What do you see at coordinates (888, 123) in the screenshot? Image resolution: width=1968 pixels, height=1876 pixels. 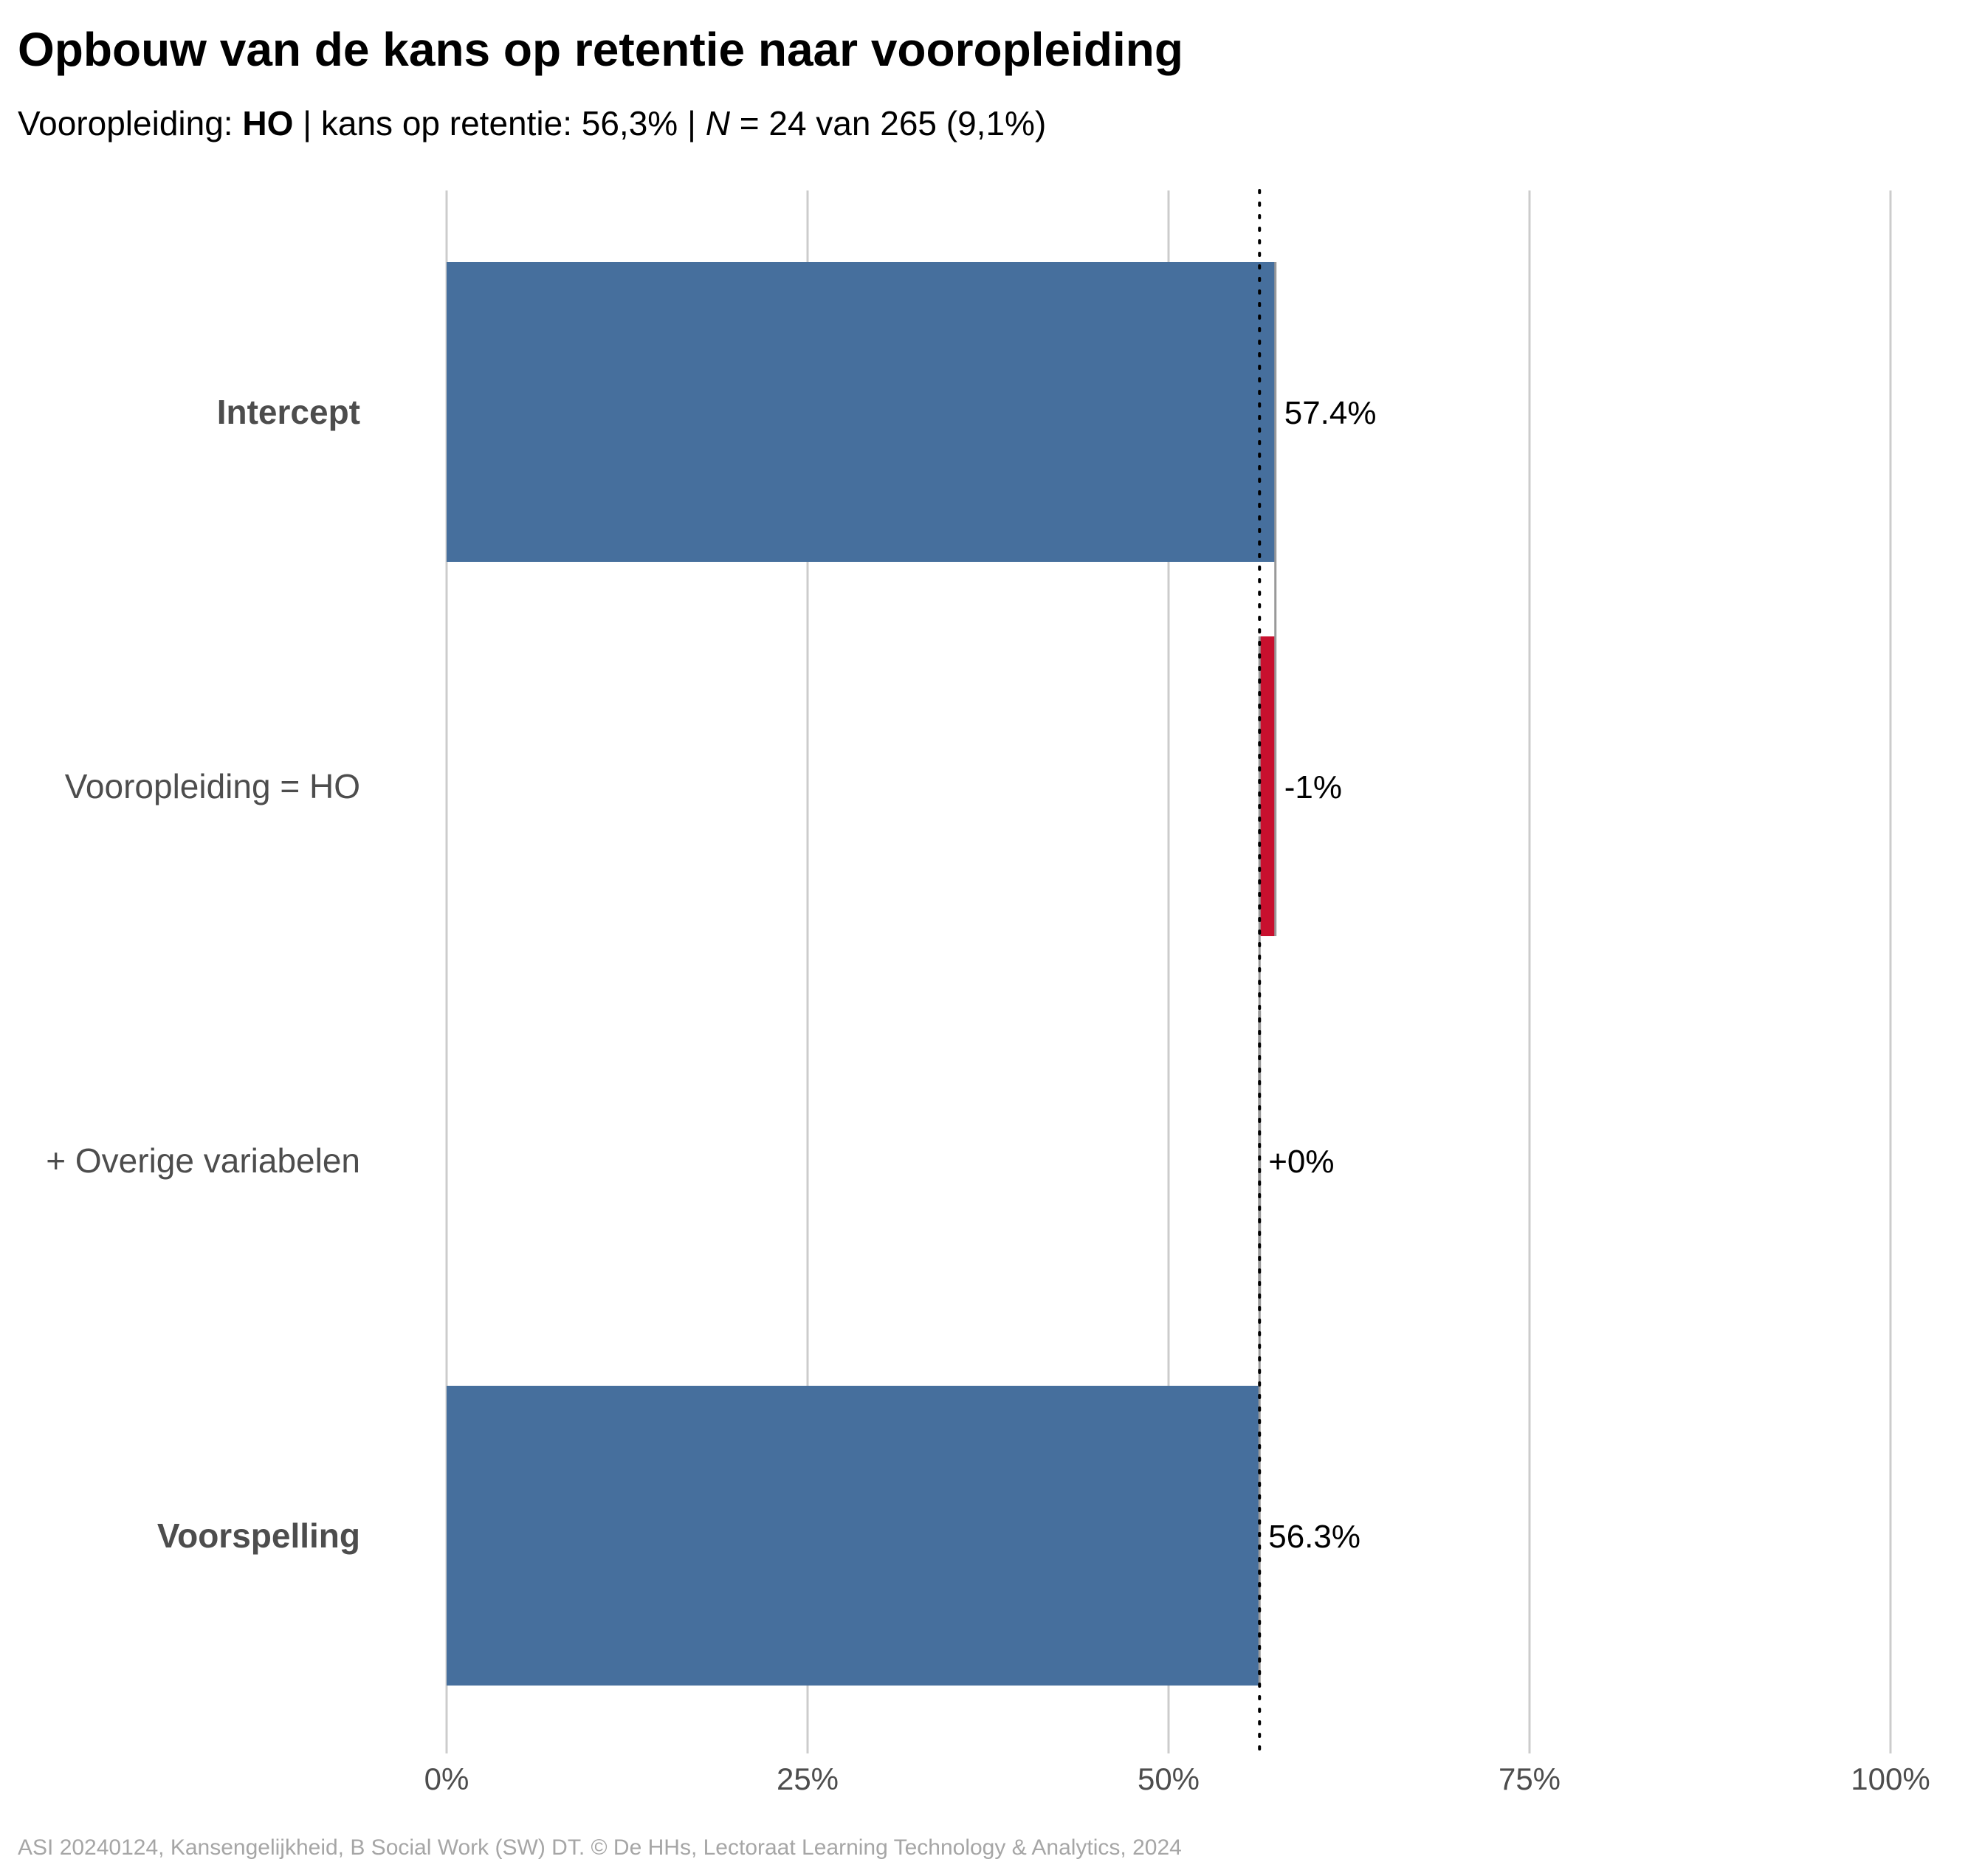 I see `subtitle-n-text: = 24 van 265 (9,1%)` at bounding box center [888, 123].